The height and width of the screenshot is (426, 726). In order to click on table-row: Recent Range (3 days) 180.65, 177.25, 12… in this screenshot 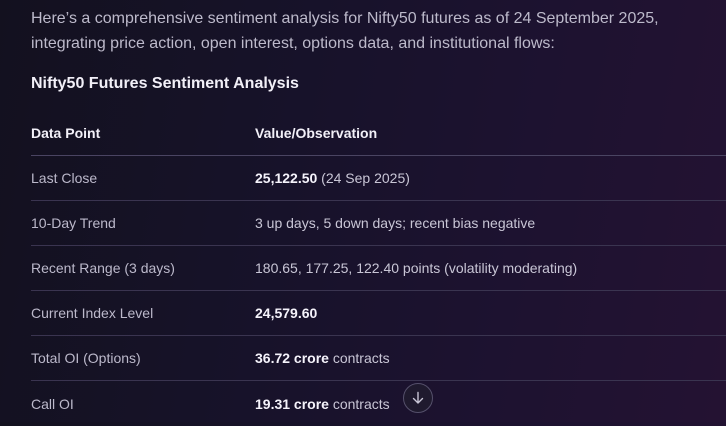, I will do `click(378, 268)`.